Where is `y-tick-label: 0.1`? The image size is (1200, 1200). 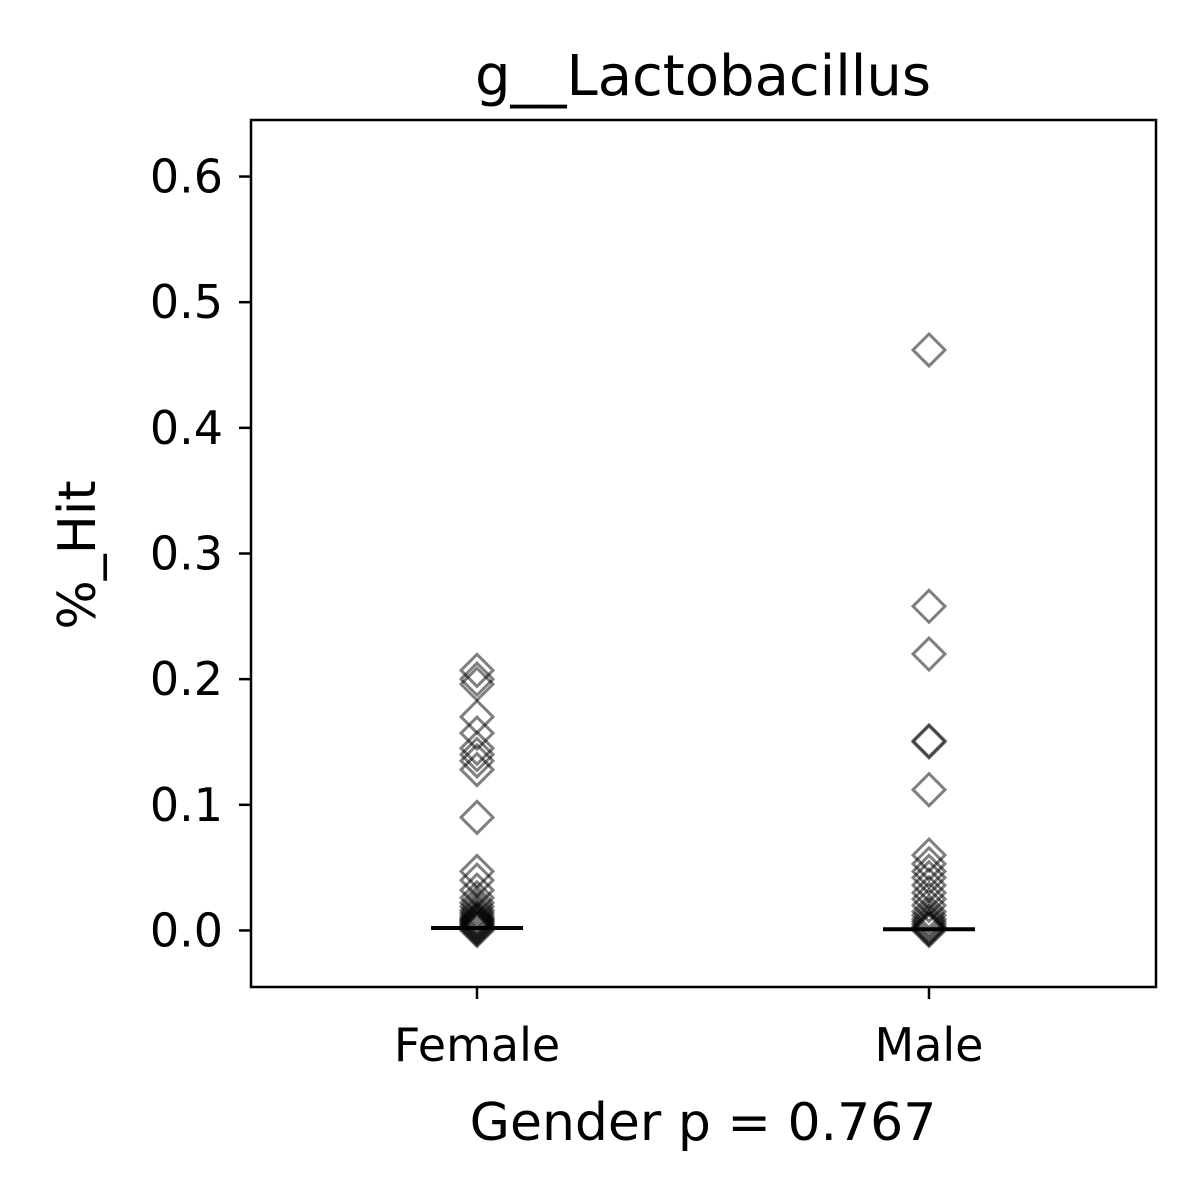
y-tick-label: 0.1 is located at coordinates (186, 805).